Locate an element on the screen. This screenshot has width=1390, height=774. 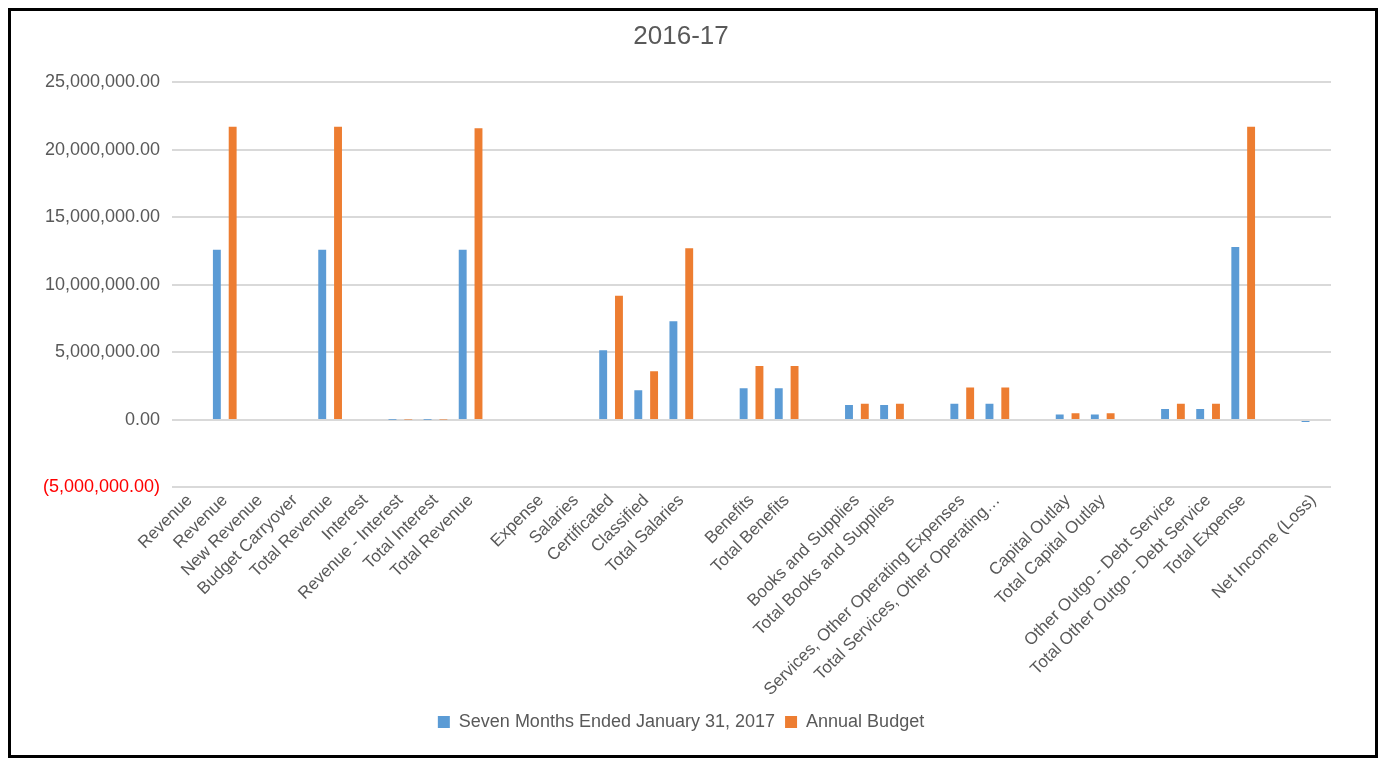
y-tick-label: 25,000,000.00 is located at coordinates (102, 81).